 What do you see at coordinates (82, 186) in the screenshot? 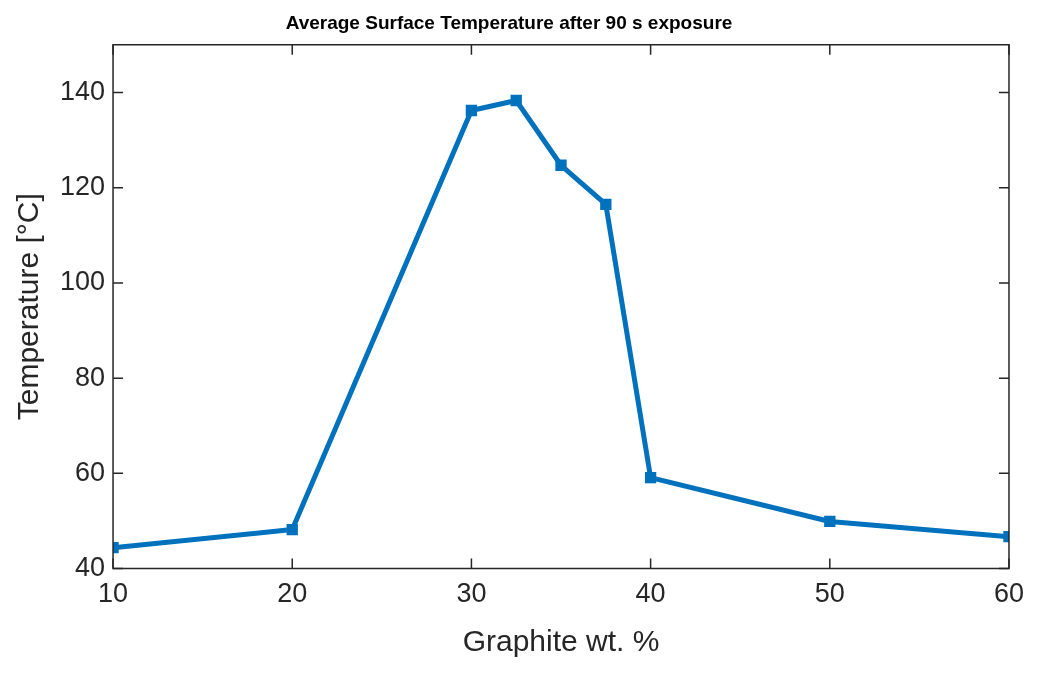
I see `y-tick-label: 120` at bounding box center [82, 186].